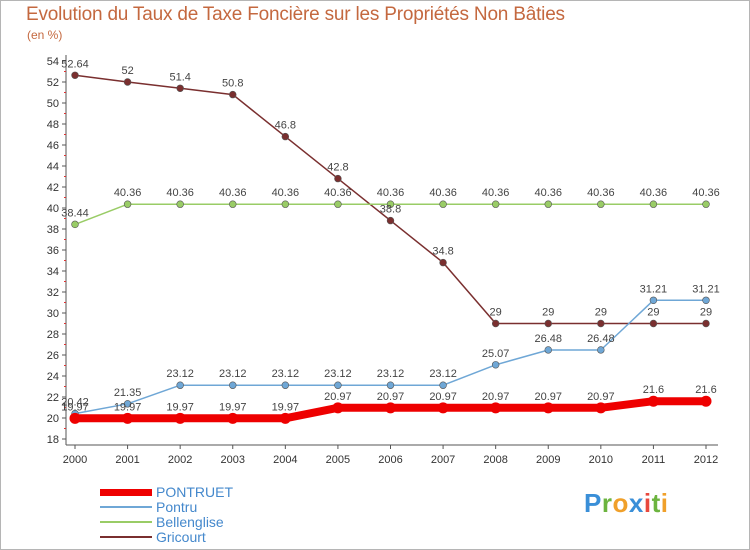 The image size is (750, 550). I want to click on x-tick-label: 2011, so click(654, 460).